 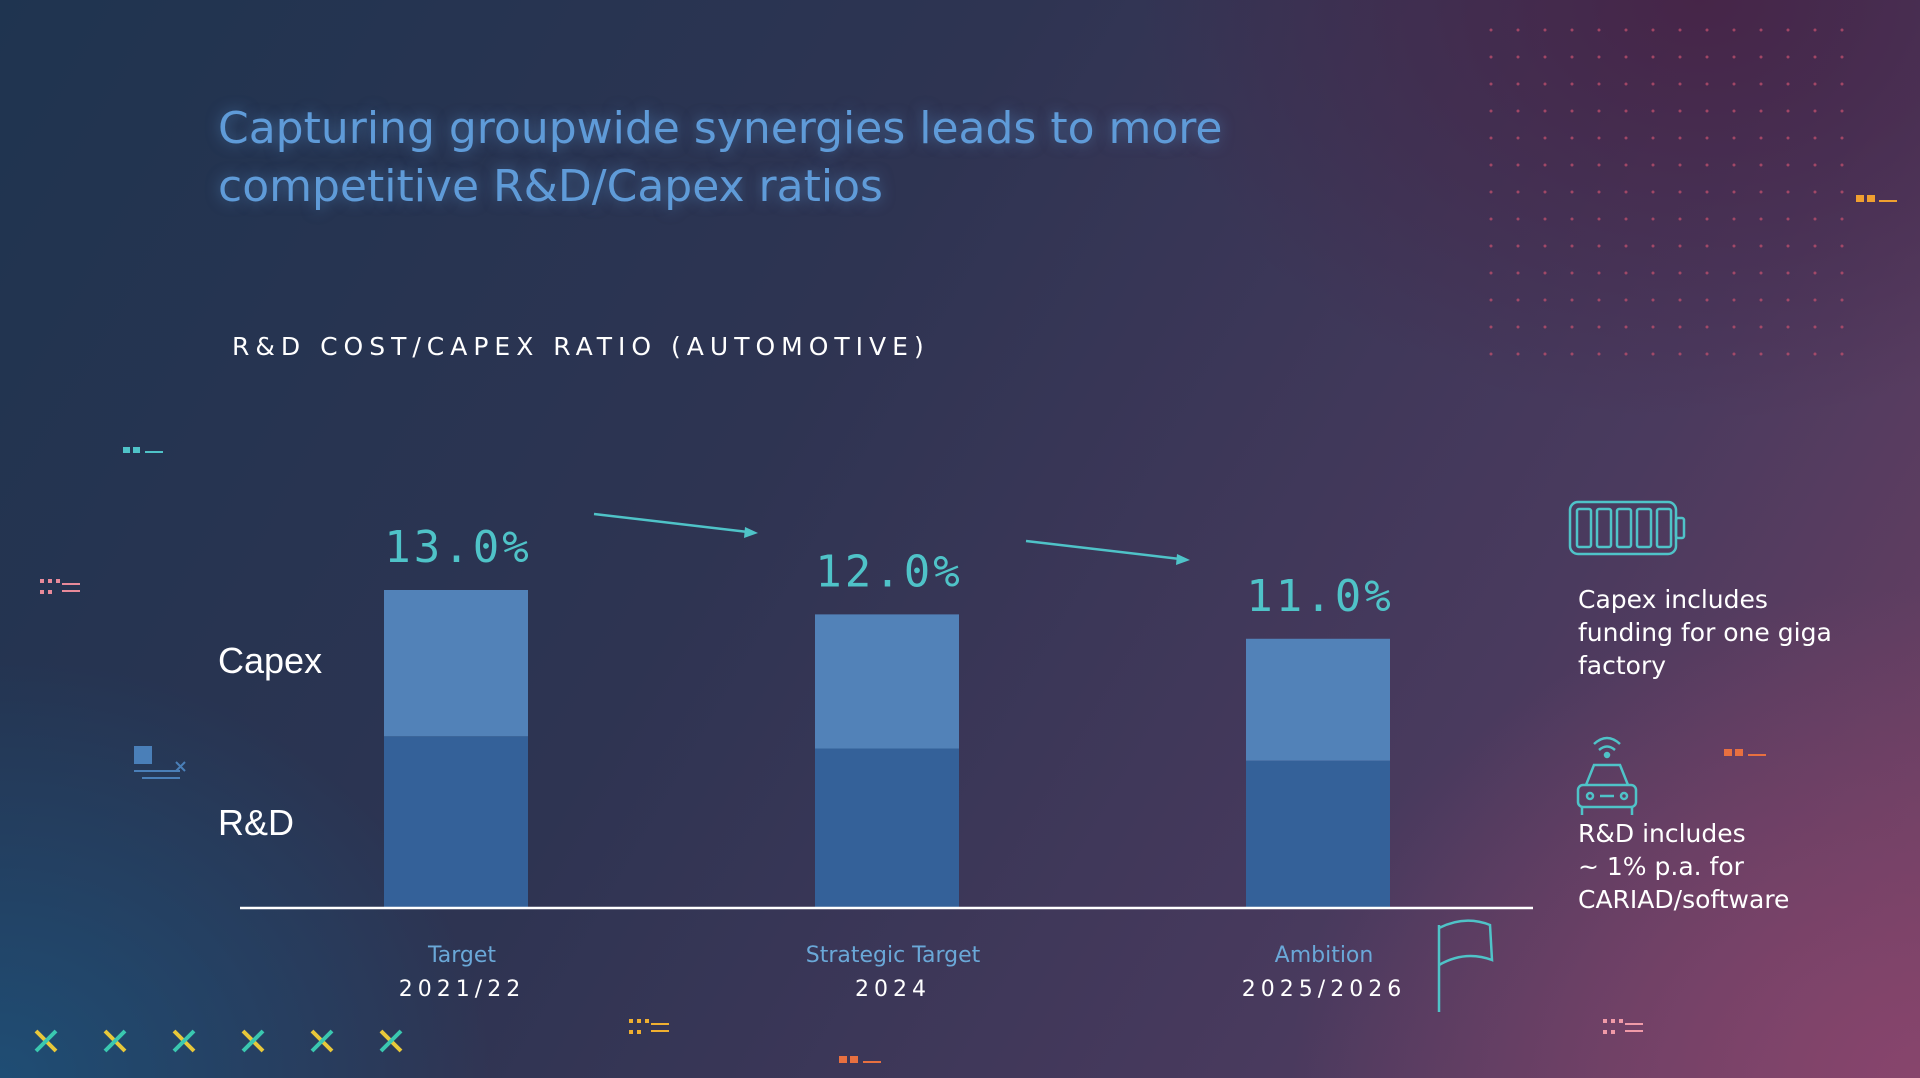 I want to click on capex-note-line: Capex includes, so click(x=1673, y=599).